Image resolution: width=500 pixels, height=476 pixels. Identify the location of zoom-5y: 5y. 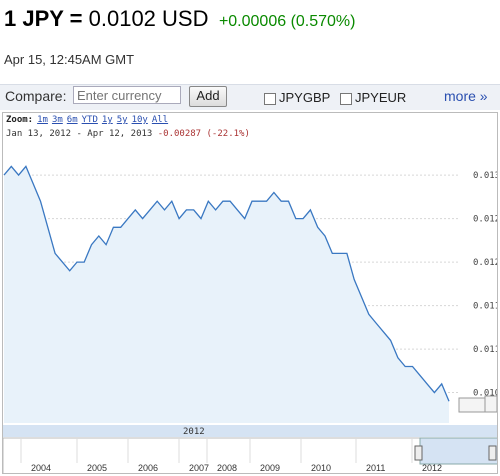
(122, 120).